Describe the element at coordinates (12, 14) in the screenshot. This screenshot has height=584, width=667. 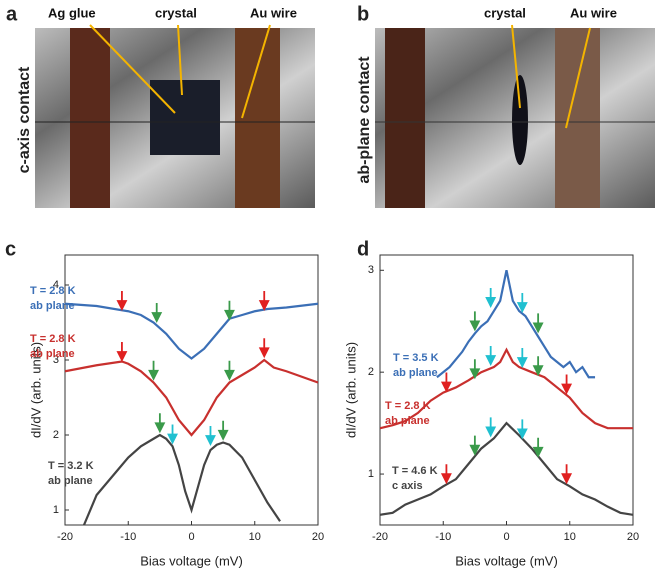
I see `panel-letter: a` at that location.